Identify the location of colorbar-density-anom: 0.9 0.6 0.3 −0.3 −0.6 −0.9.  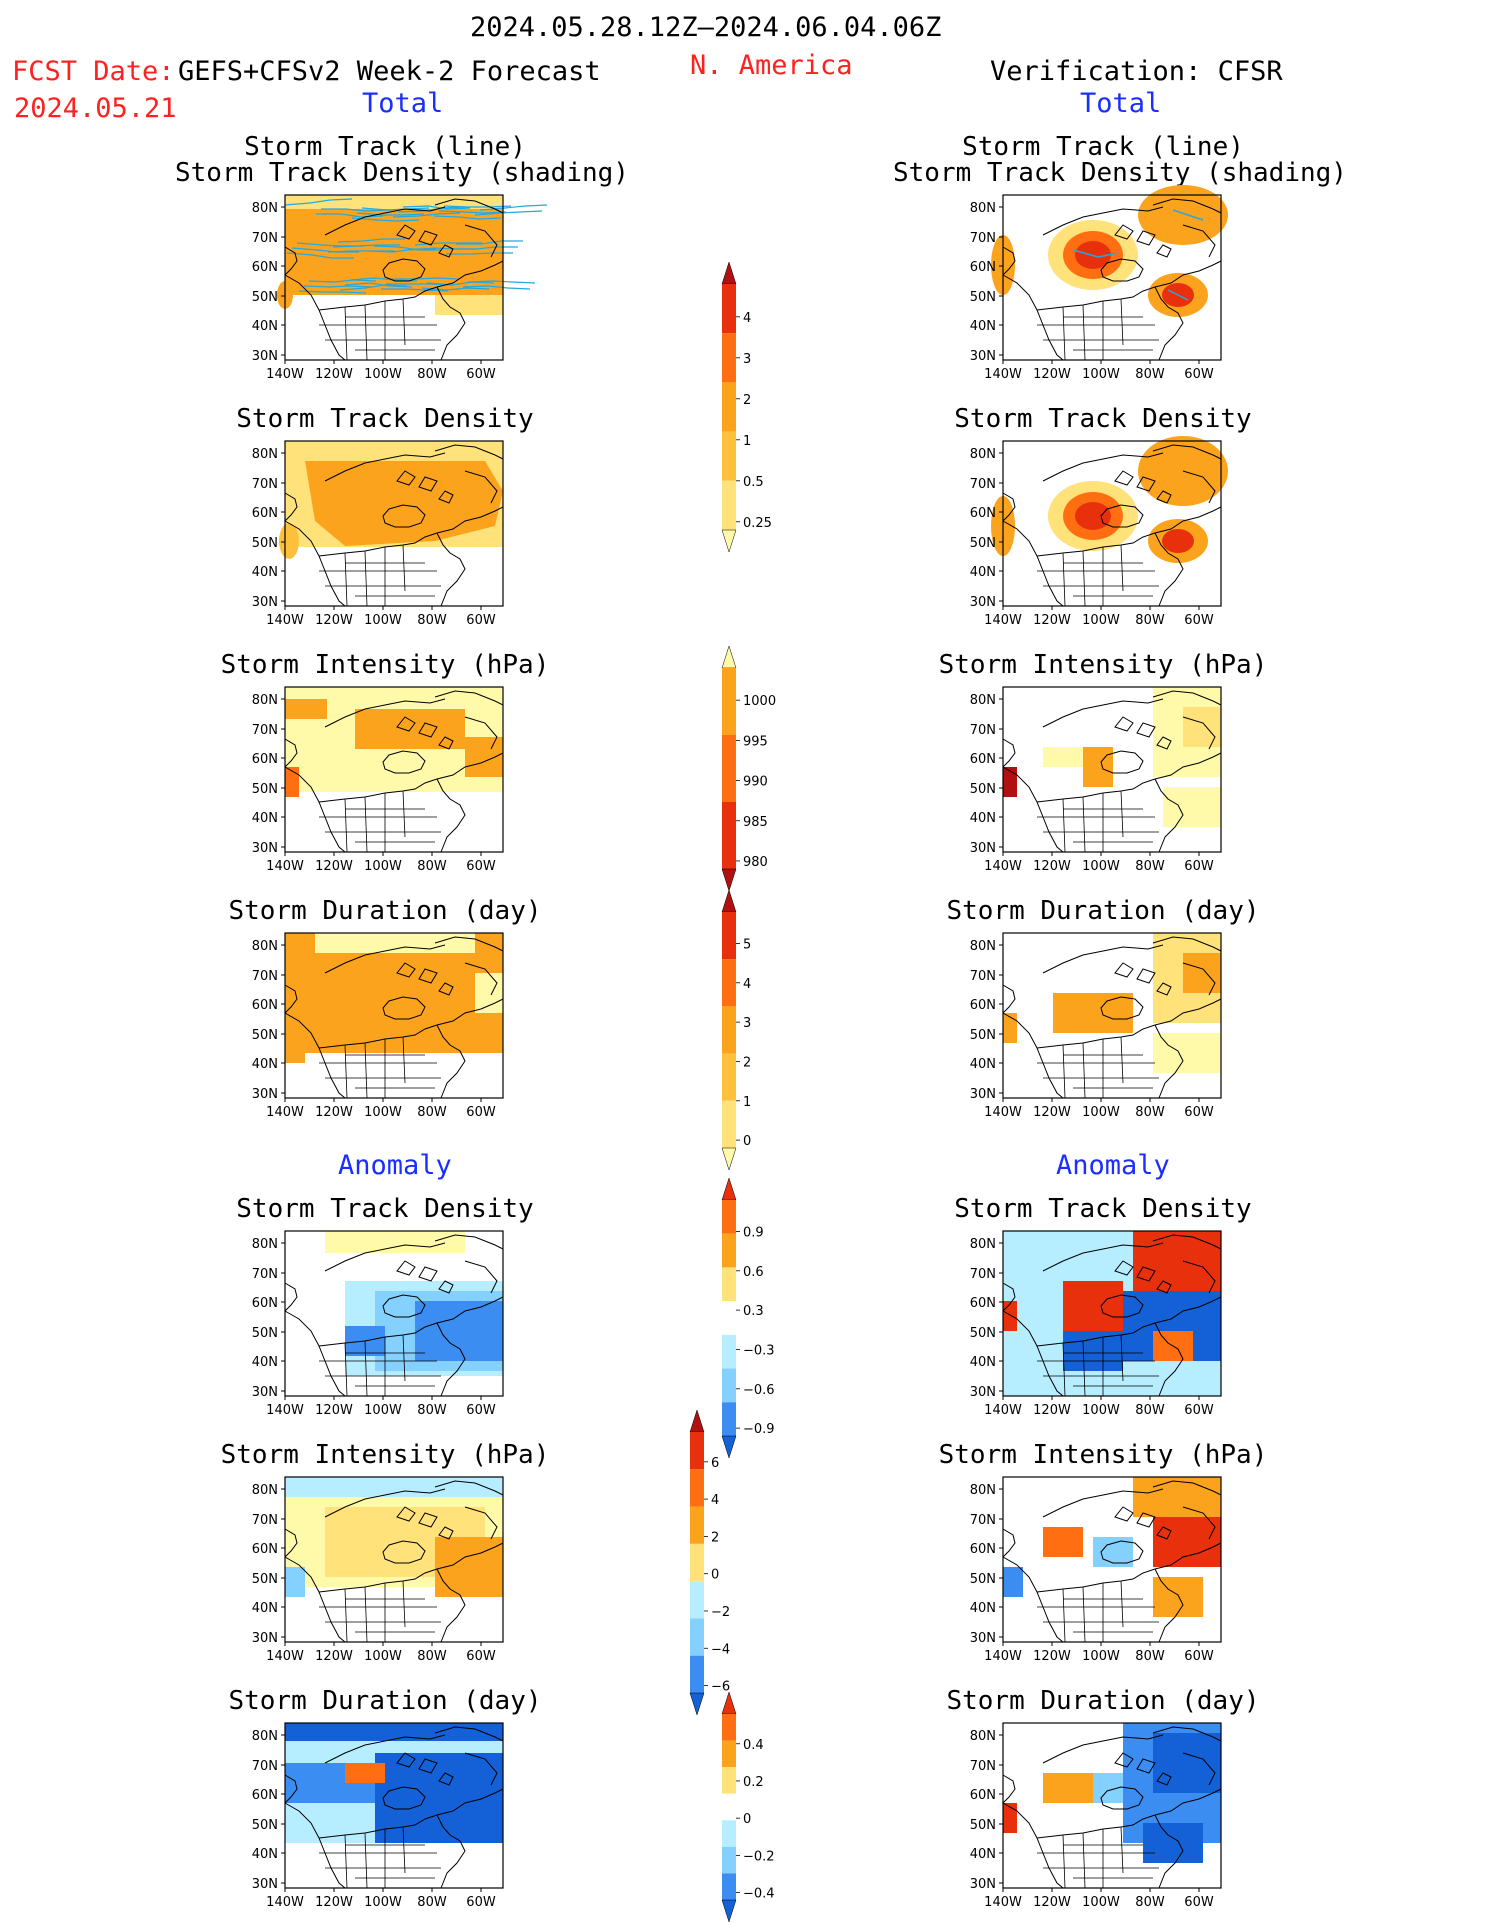
(748, 1318).